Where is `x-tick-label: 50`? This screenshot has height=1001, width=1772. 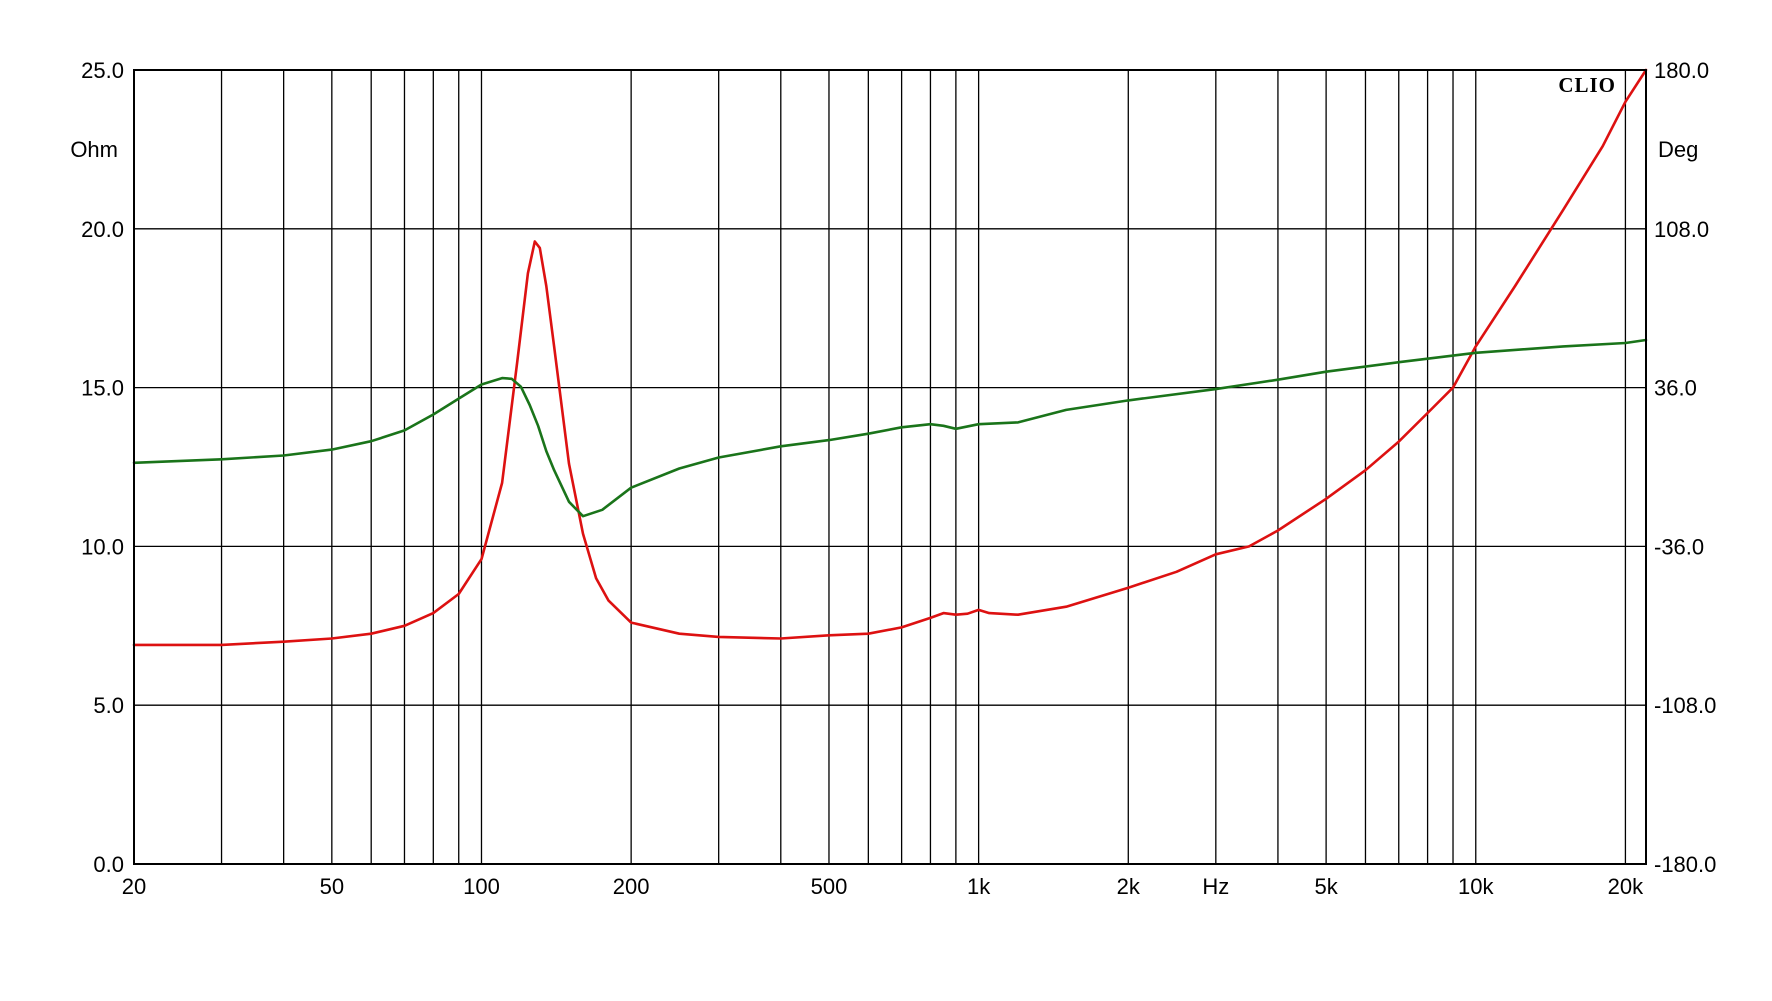 x-tick-label: 50 is located at coordinates (332, 886).